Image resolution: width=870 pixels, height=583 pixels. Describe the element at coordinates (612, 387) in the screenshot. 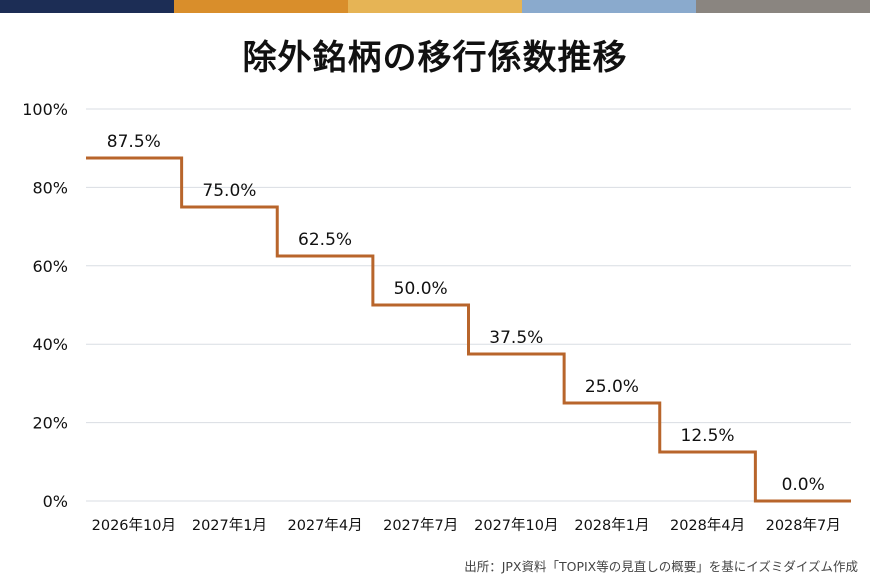

I see `data-label: 25.0%` at that location.